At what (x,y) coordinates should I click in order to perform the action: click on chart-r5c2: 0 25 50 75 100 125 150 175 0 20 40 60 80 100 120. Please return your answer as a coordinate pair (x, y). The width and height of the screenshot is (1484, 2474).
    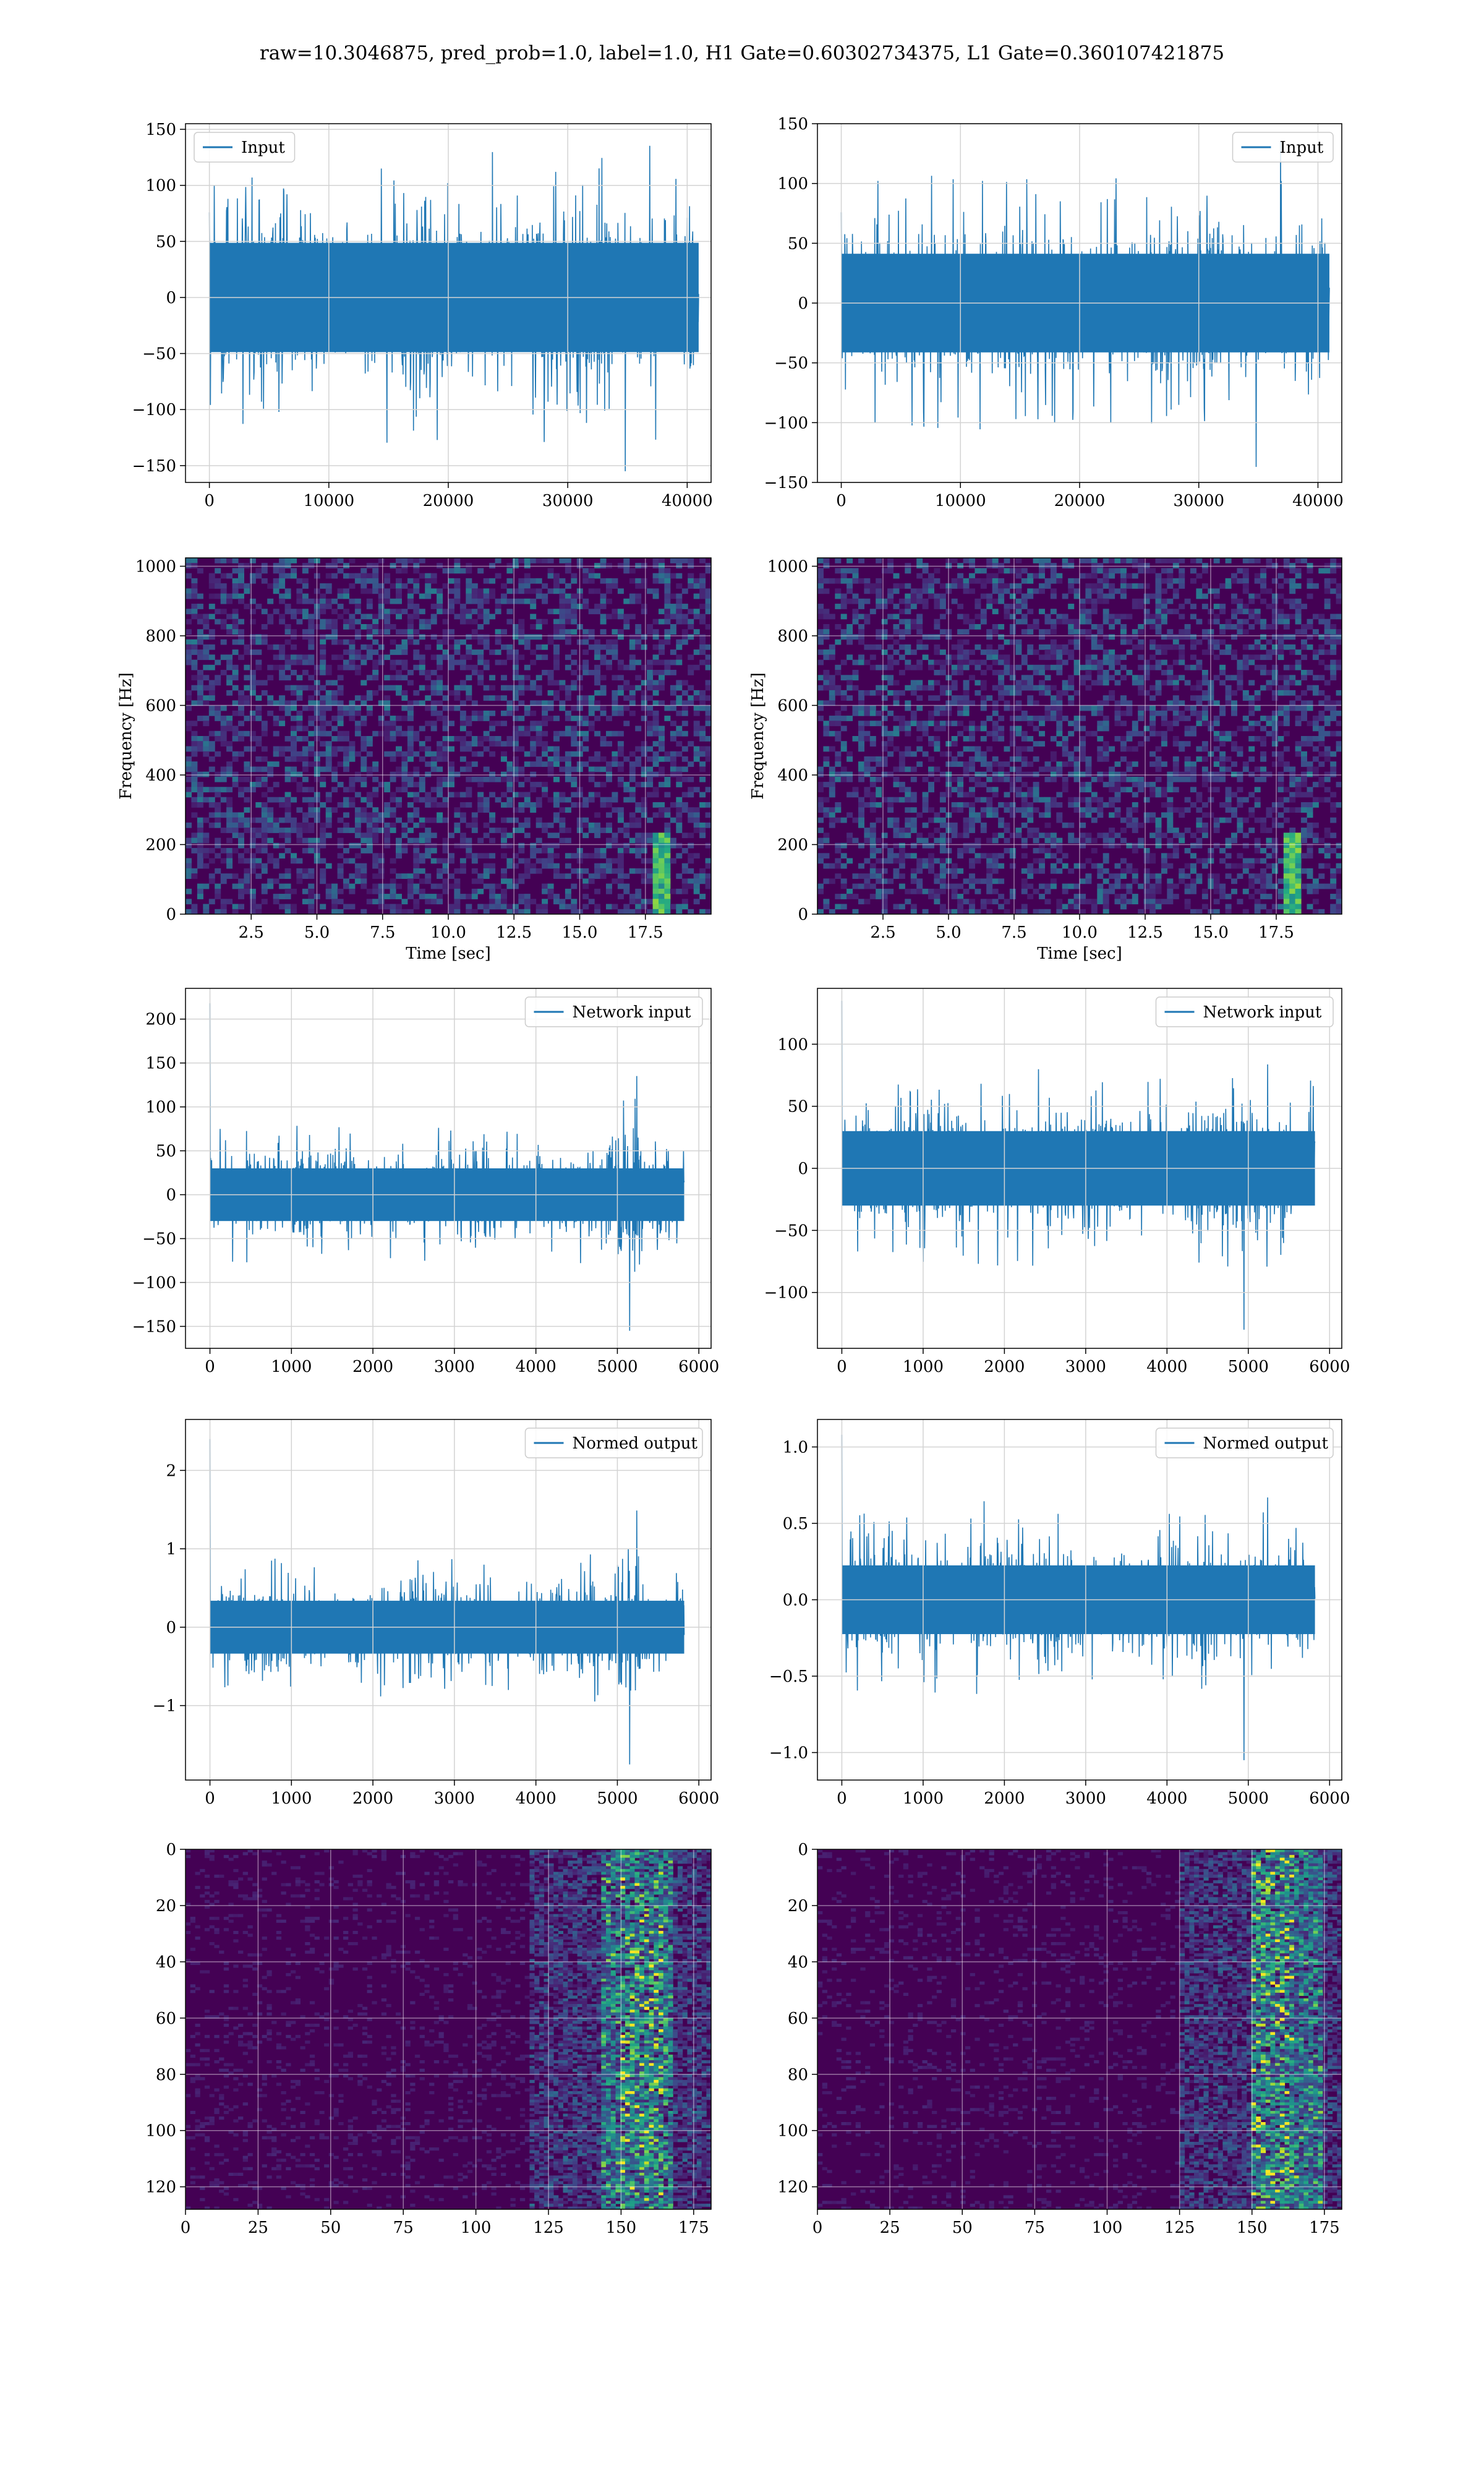
    Looking at the image, I should click on (1059, 2039).